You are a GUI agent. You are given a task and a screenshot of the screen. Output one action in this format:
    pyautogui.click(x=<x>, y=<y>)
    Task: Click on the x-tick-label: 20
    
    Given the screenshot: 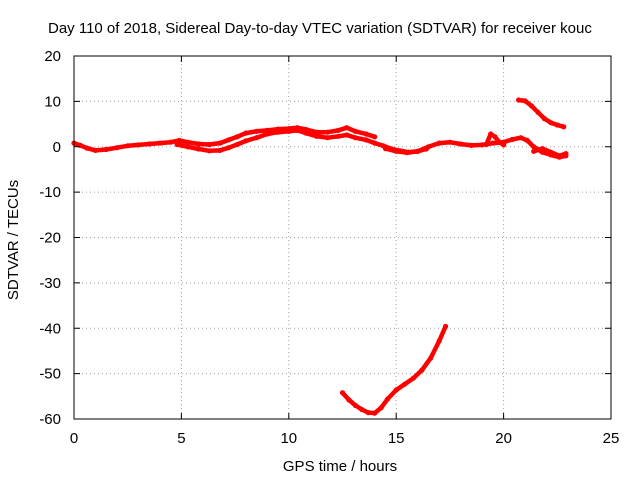 What is the action you would take?
    pyautogui.click(x=503, y=438)
    